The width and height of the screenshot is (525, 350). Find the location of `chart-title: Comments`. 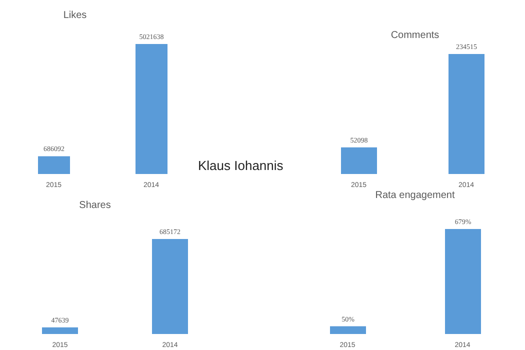

chart-title: Comments is located at coordinates (415, 35).